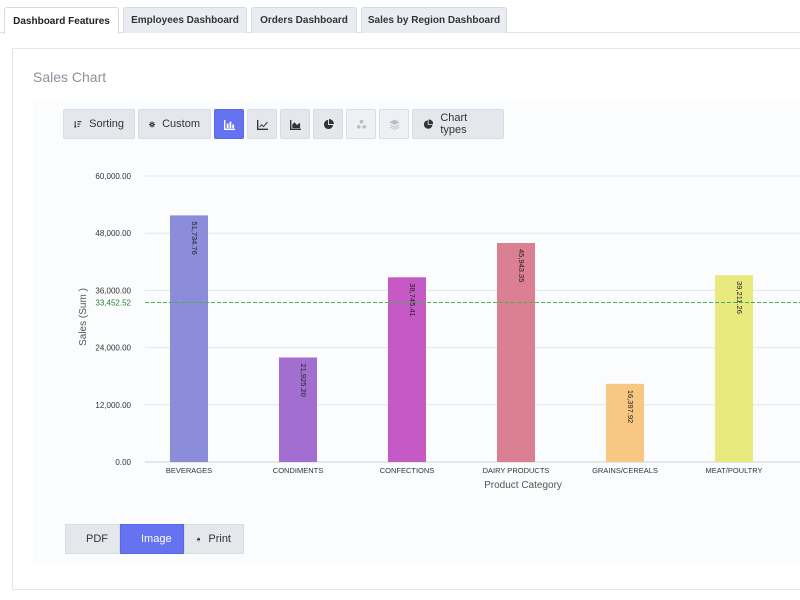 This screenshot has width=800, height=600. I want to click on custom-button: Custom, so click(174, 124).